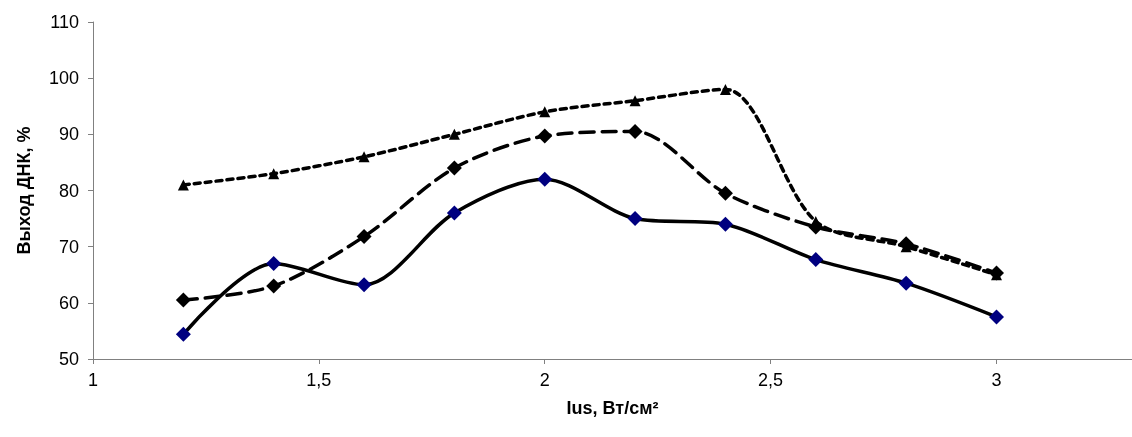 This screenshot has height=437, width=1132. What do you see at coordinates (64, 22) in the screenshot?
I see `y-tick-label: 110` at bounding box center [64, 22].